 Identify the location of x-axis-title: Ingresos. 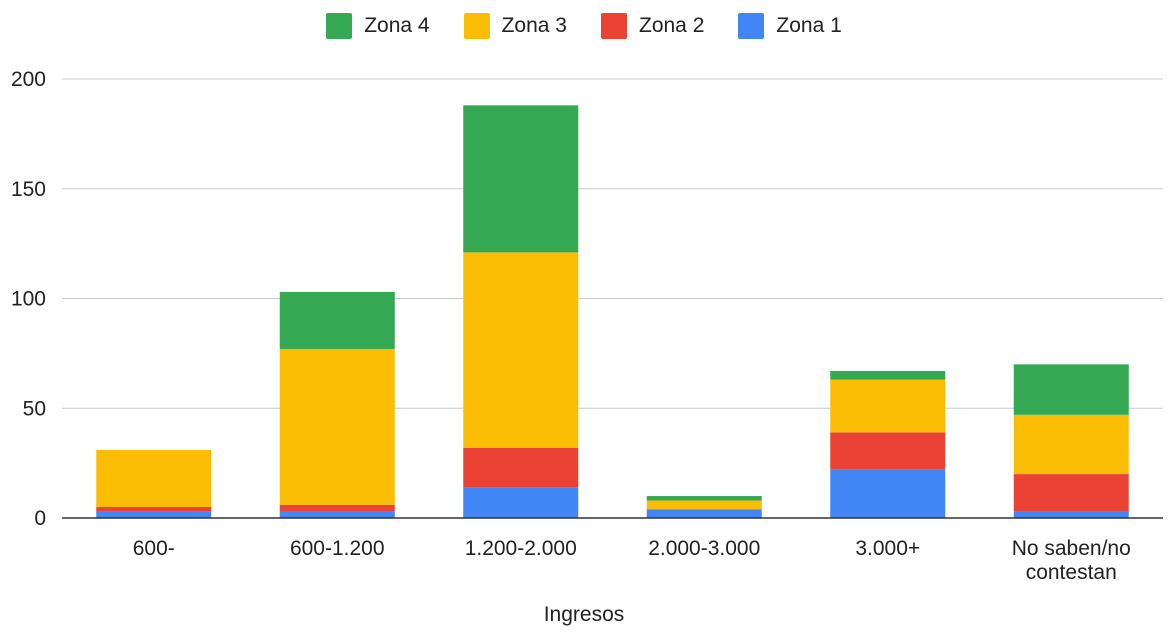
(584, 614).